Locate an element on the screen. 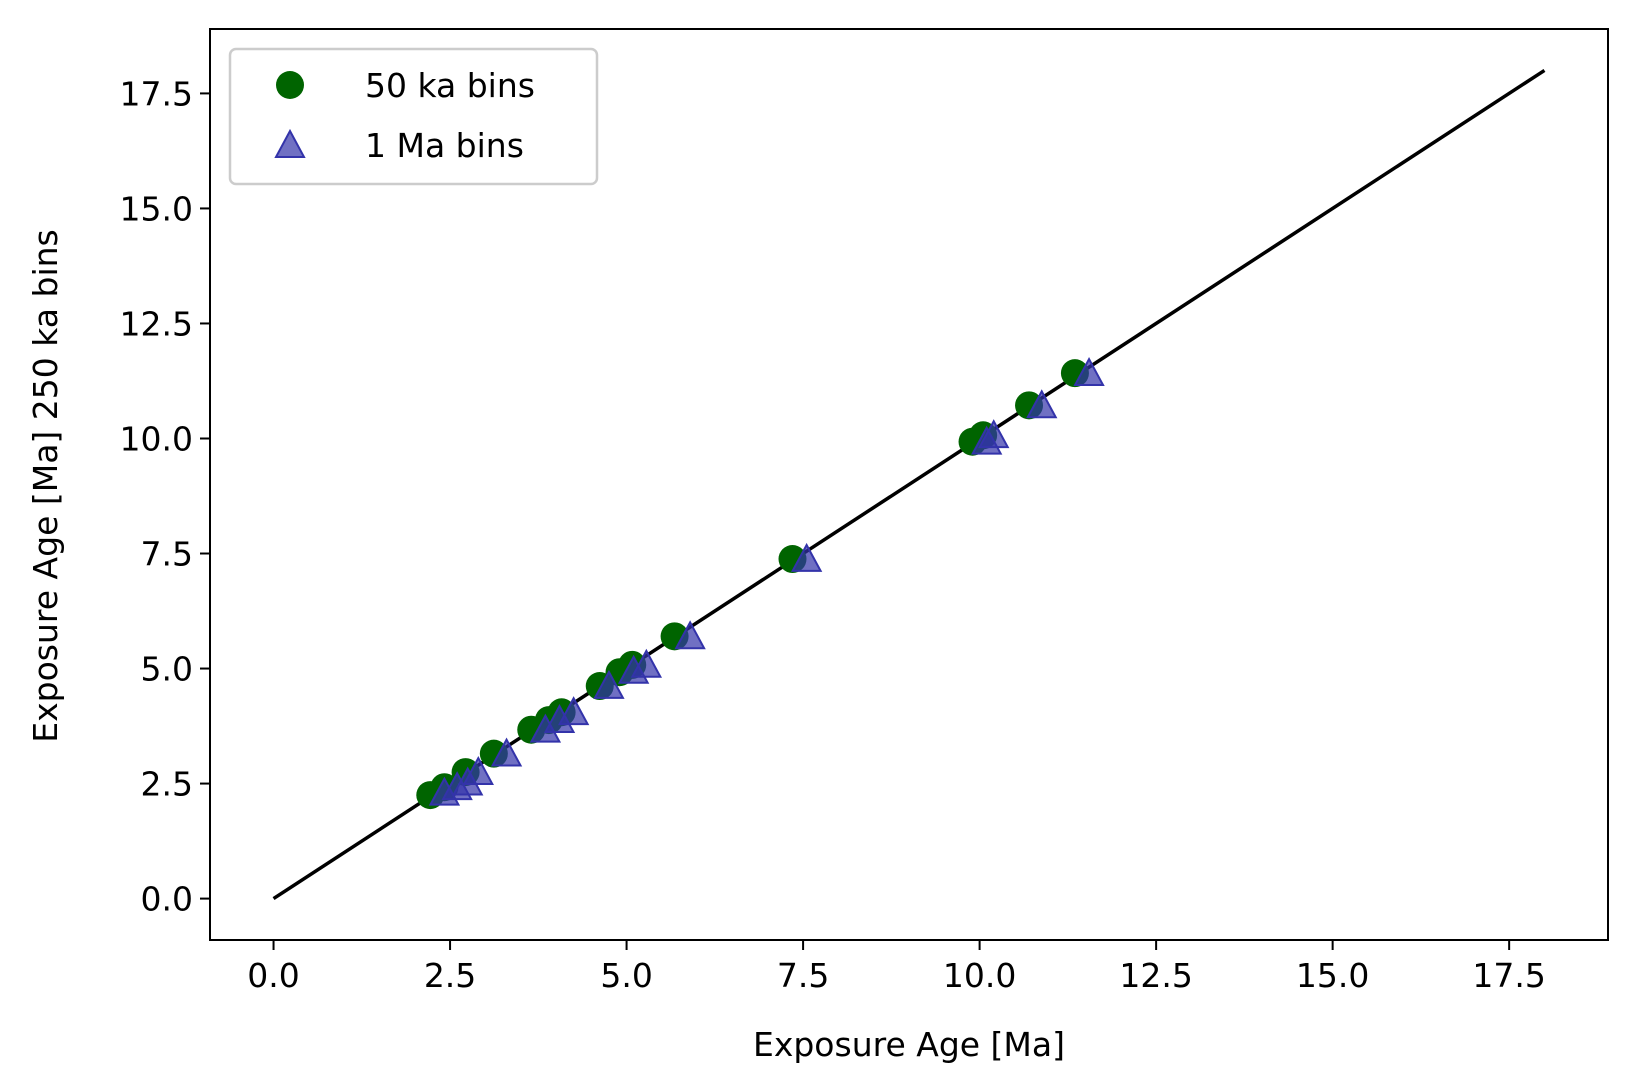 The height and width of the screenshot is (1091, 1633). x-tick-label: 12.5 is located at coordinates (1155, 975).